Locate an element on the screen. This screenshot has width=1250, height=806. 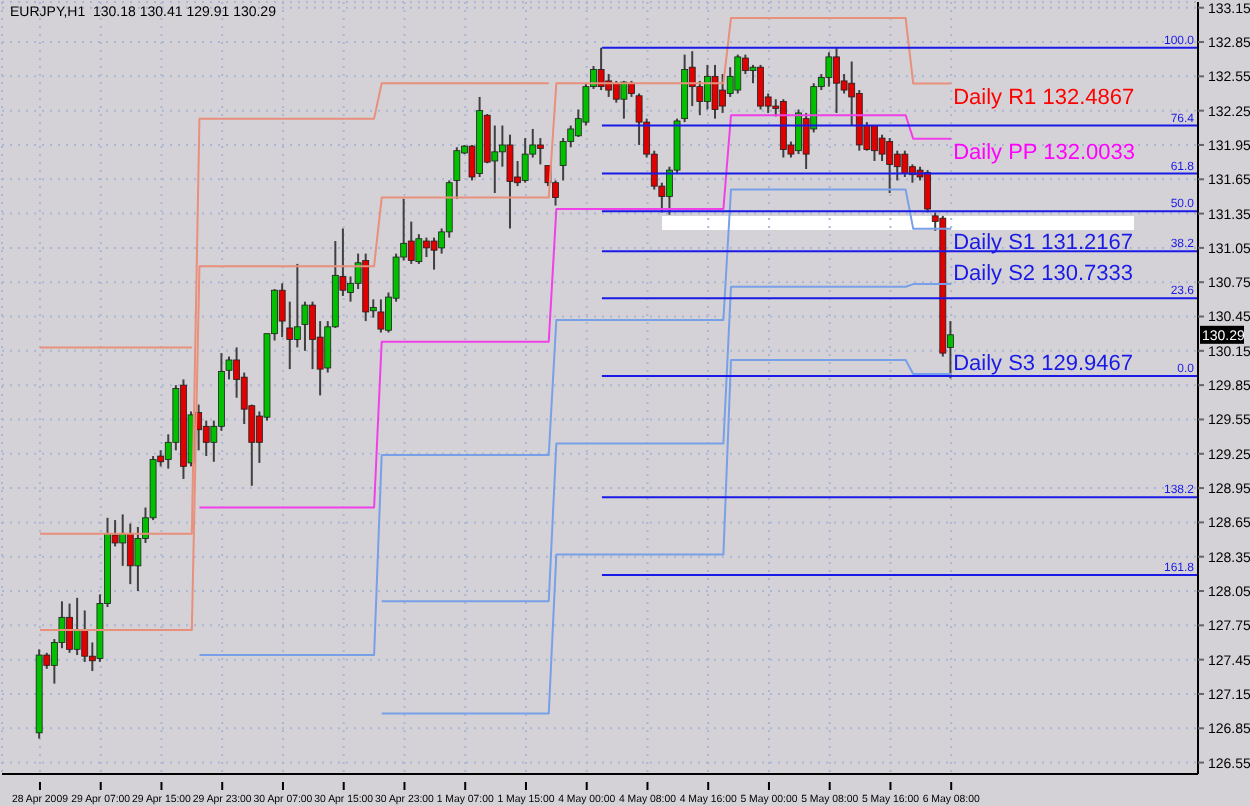
annotation: Daily S3 129.9467 is located at coordinates (1043, 364).